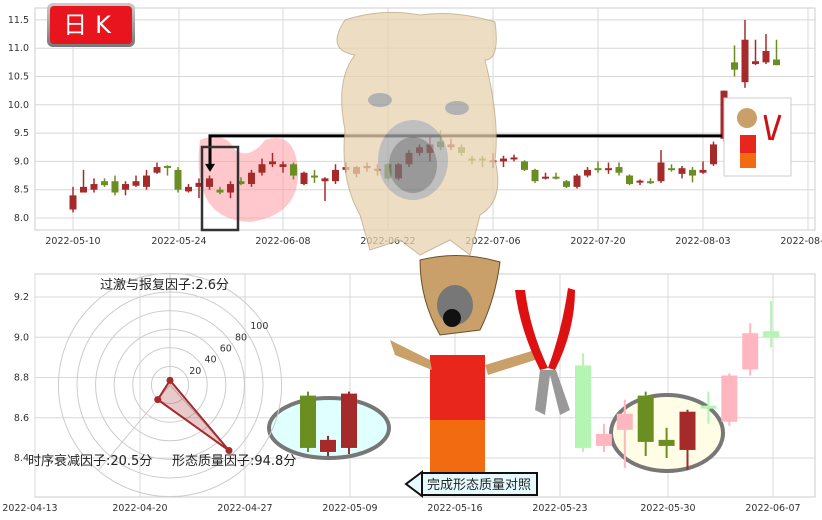  I want to click on badge-label: 日K, so click(91, 25).